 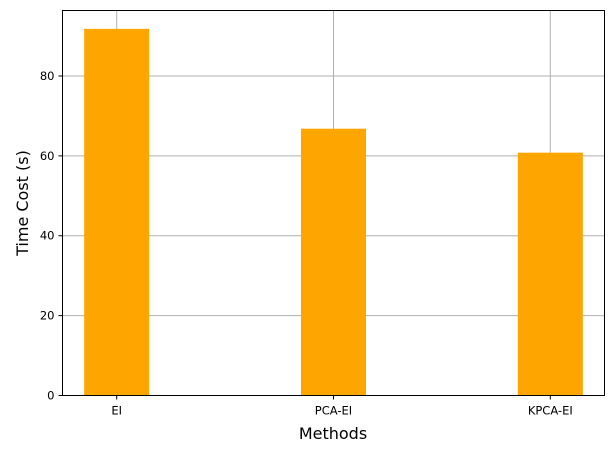 What do you see at coordinates (550, 411) in the screenshot?
I see `x-tick-label: KPCA-EI` at bounding box center [550, 411].